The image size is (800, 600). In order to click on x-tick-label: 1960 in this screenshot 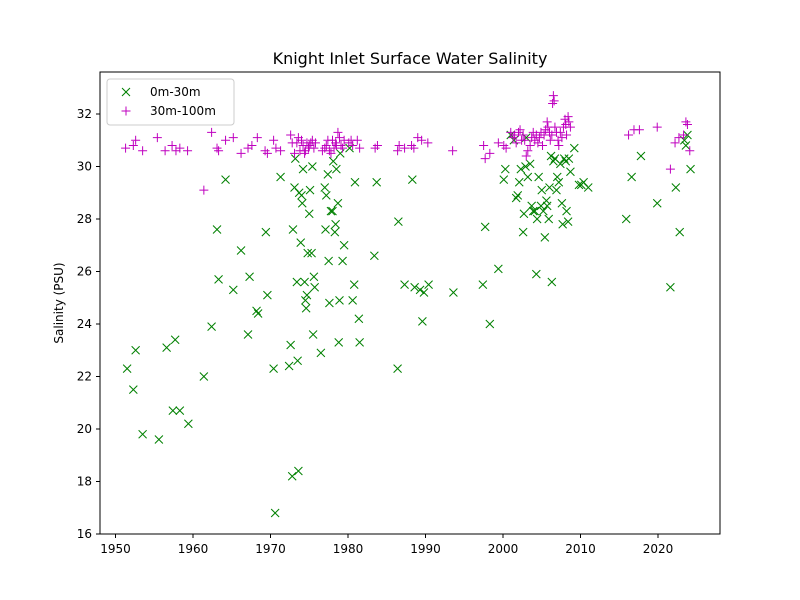, I will do `click(193, 549)`.